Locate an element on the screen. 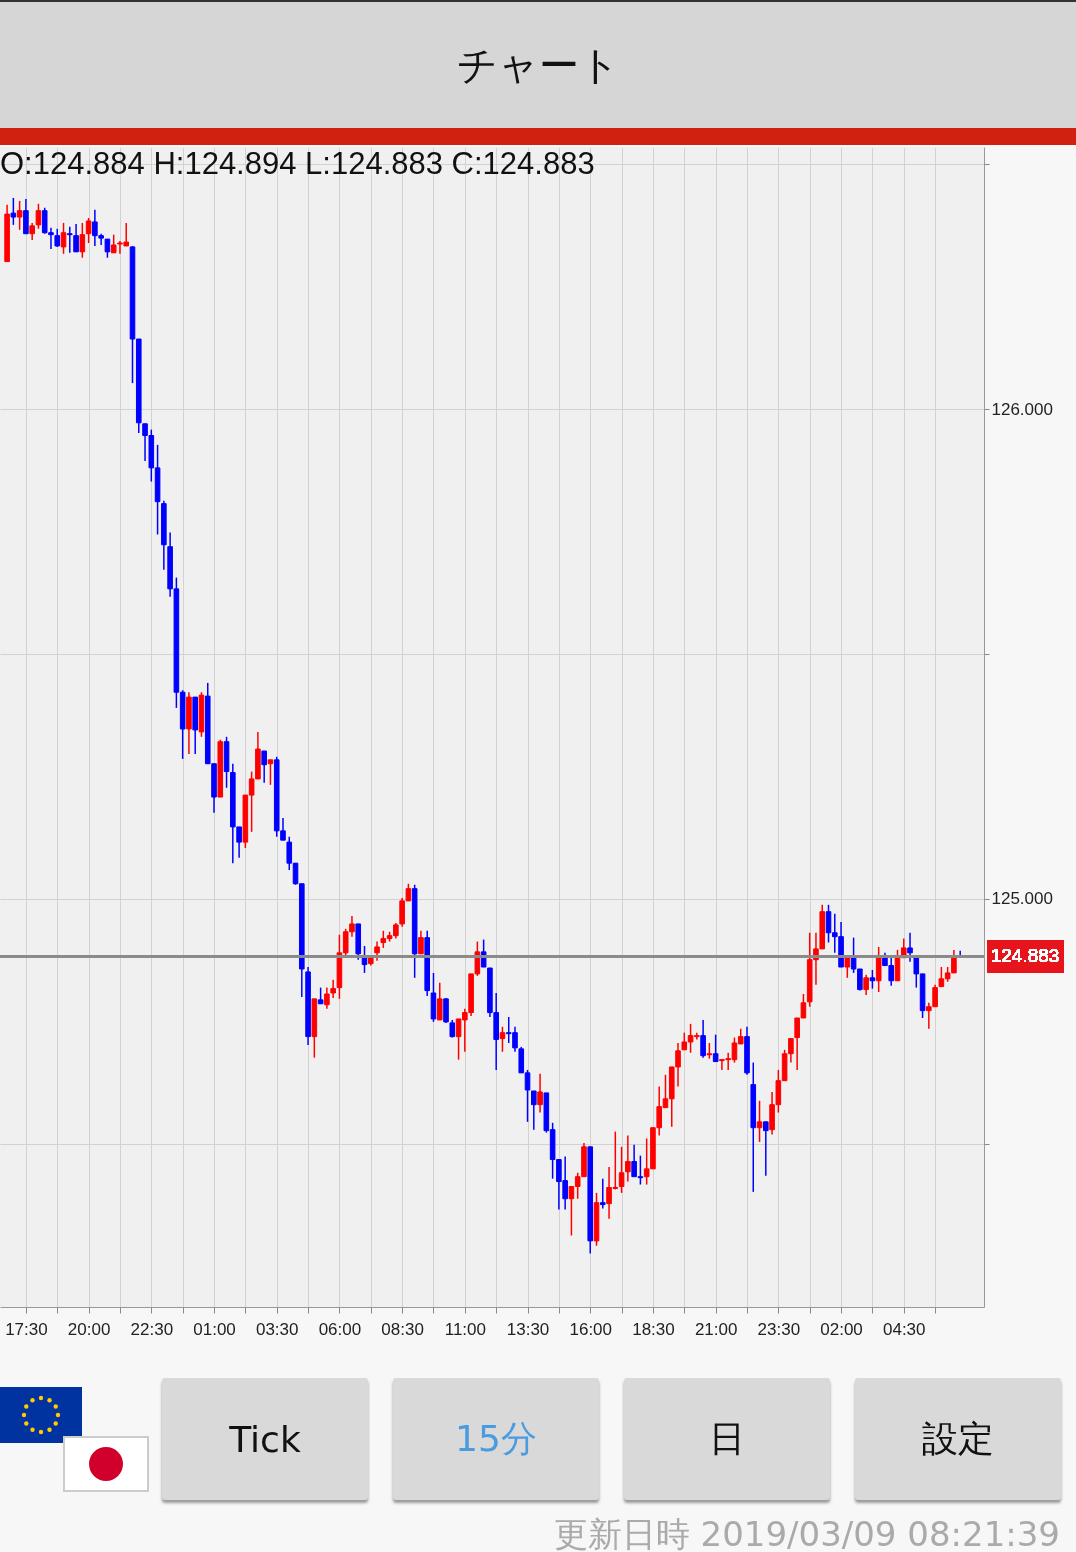  x-tick-label: 03:30 is located at coordinates (277, 1329).